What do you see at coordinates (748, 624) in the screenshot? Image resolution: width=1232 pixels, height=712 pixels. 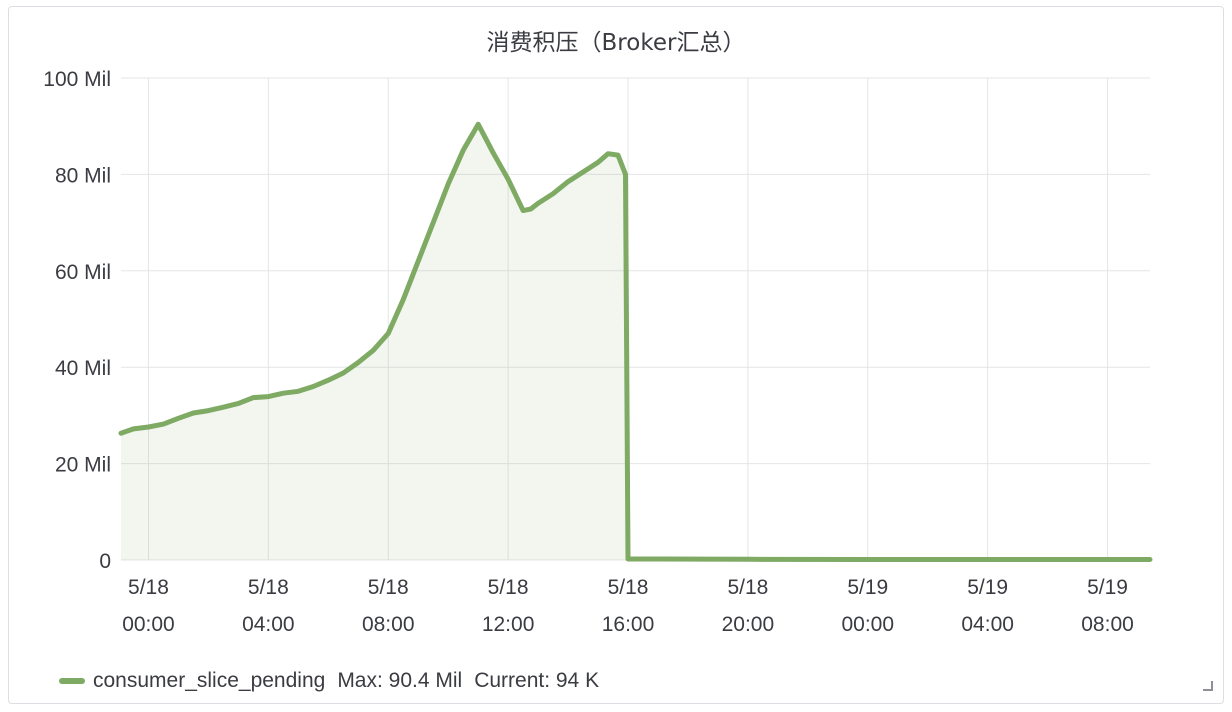 I see `x-tick-label-time: 20:00` at bounding box center [748, 624].